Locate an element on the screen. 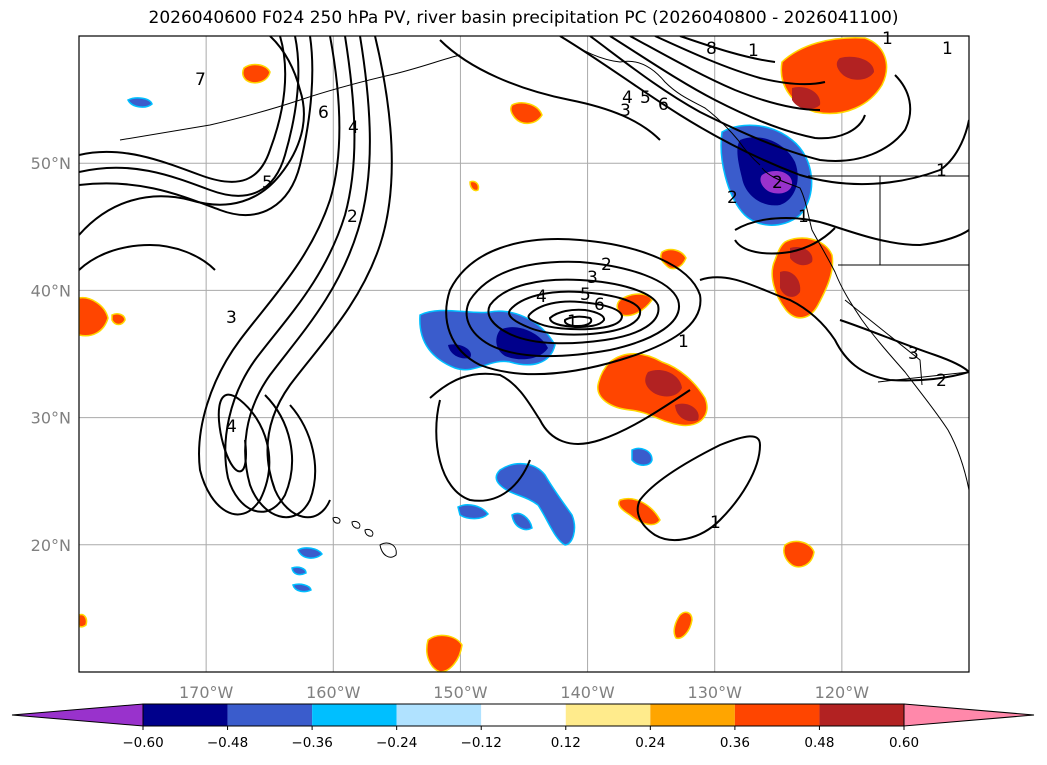 The width and height of the screenshot is (1047, 765). pos-anomaly-small7 is located at coordinates (94, 317).